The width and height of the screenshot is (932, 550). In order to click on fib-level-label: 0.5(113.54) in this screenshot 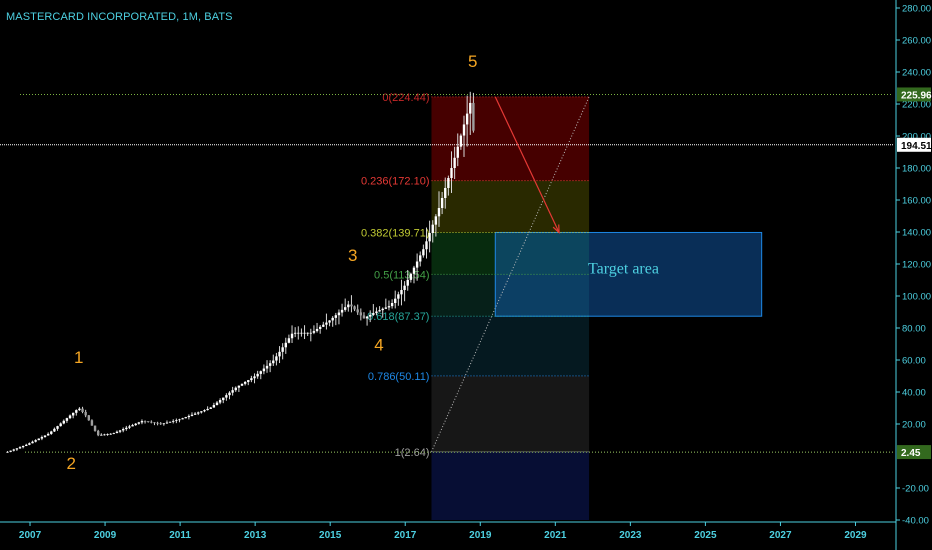, I will do `click(401, 275)`.